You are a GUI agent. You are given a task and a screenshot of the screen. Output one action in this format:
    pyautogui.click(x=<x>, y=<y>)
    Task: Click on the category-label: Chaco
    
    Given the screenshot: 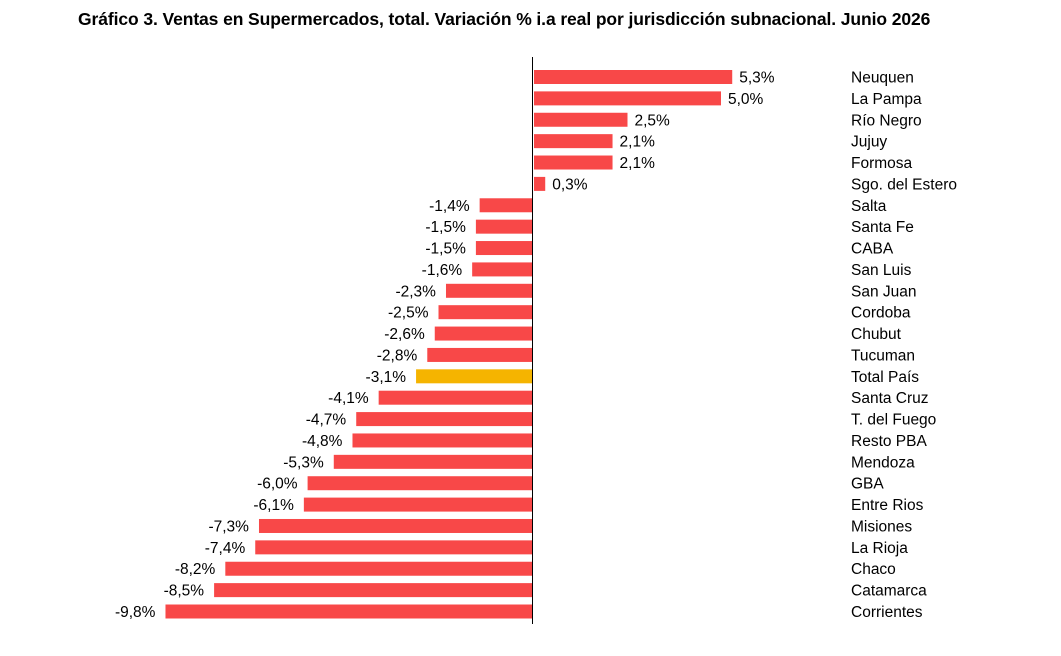 What is the action you would take?
    pyautogui.click(x=873, y=569)
    